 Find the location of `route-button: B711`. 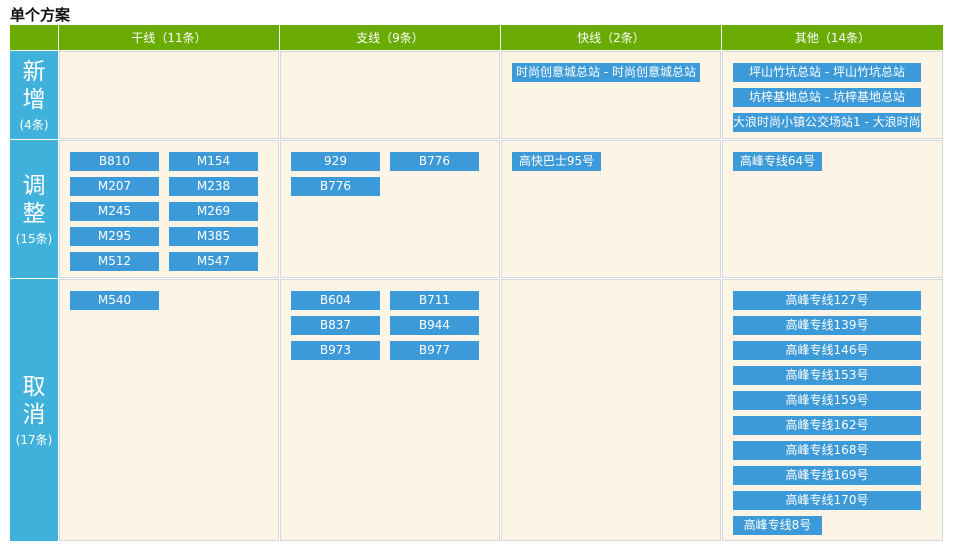

route-button: B711 is located at coordinates (434, 300).